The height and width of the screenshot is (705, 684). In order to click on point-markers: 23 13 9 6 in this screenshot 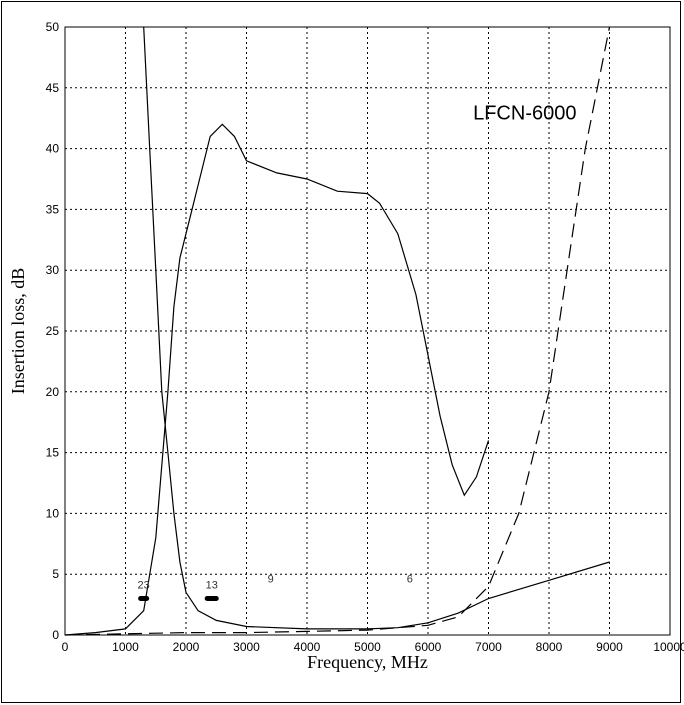, I will do `click(275, 587)`.